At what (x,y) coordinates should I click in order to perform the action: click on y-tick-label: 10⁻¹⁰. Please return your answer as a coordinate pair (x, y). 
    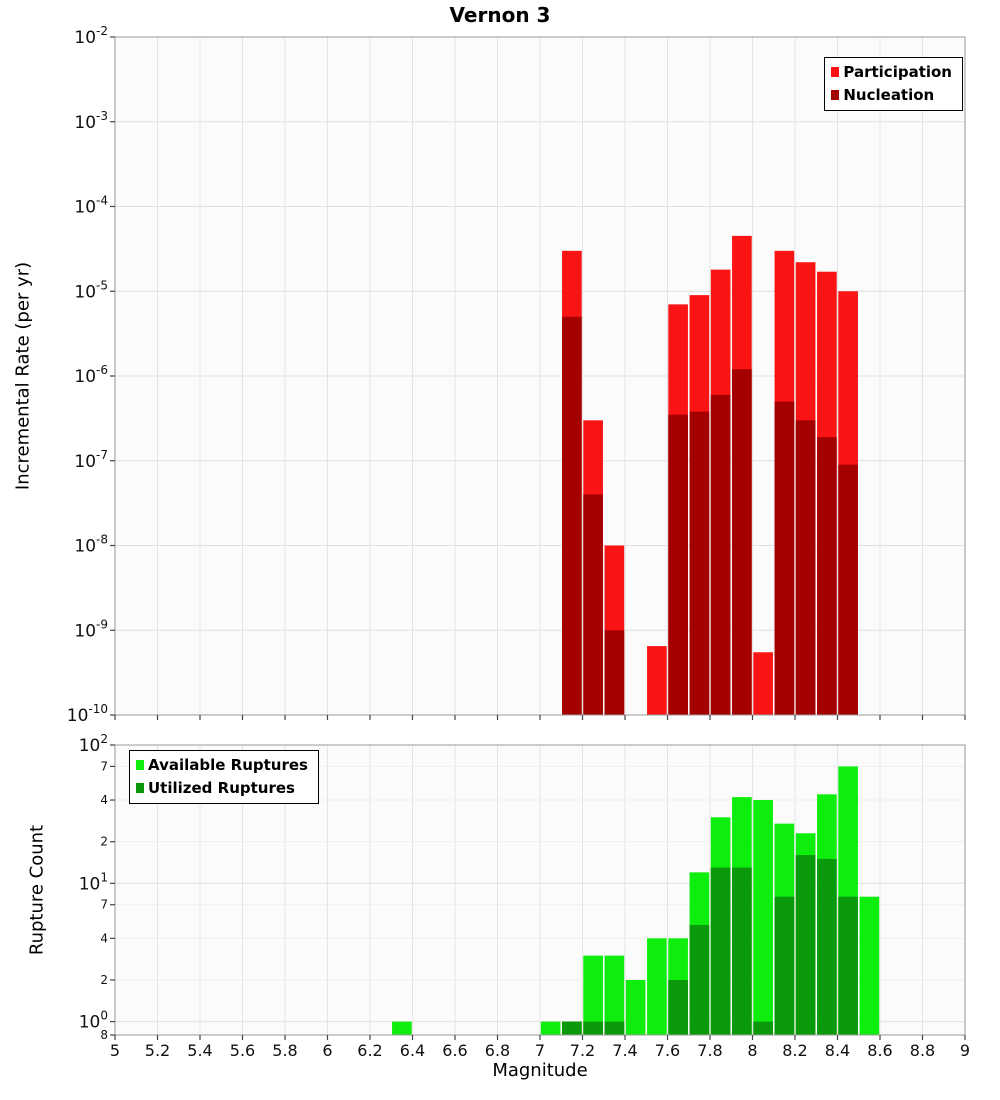
    Looking at the image, I should click on (87, 714).